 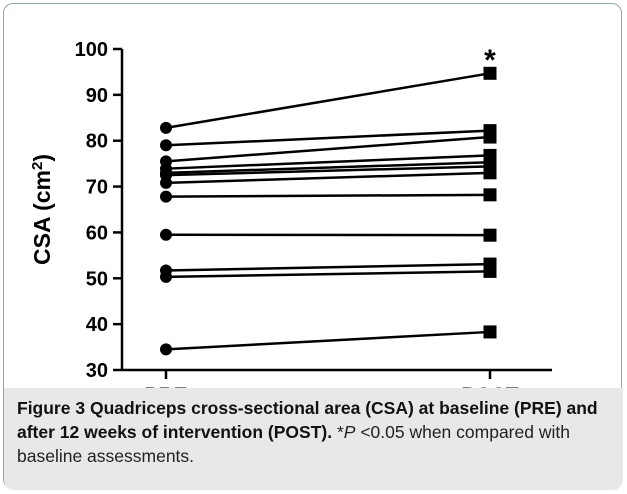 I want to click on caption-note-marker: *, so click(x=340, y=432).